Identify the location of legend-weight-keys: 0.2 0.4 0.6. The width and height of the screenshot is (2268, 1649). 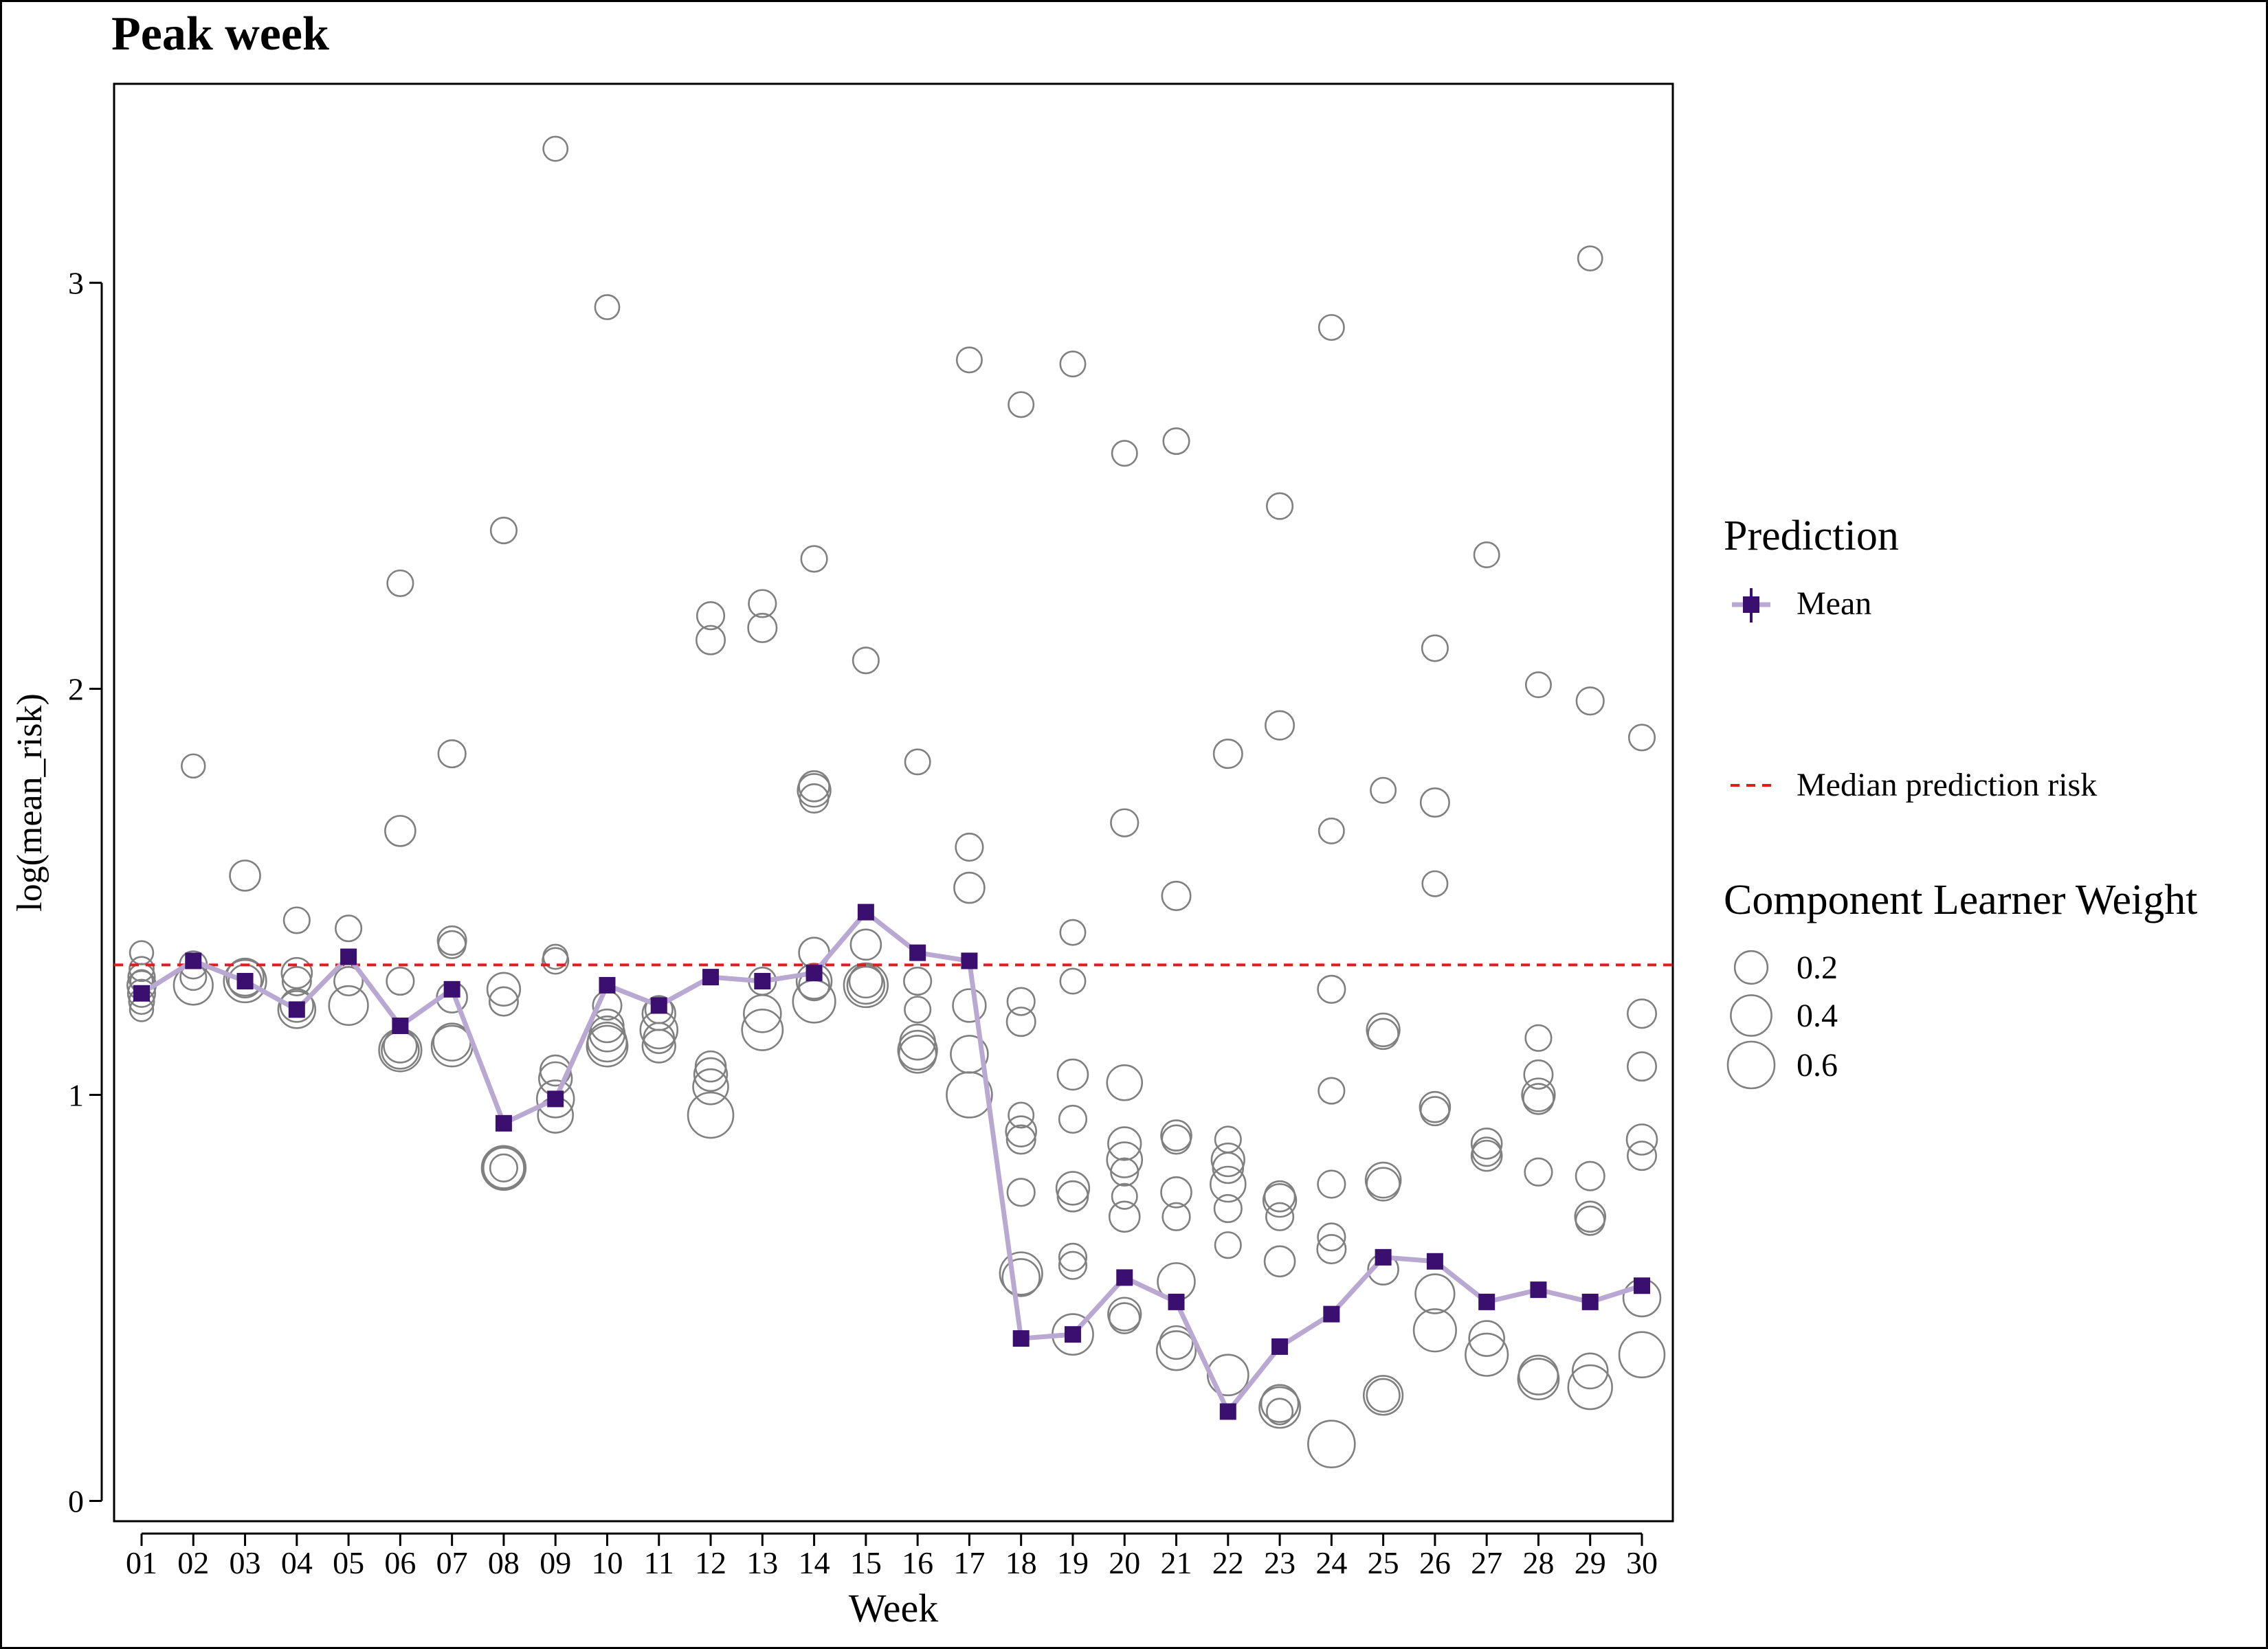
(1782, 1020).